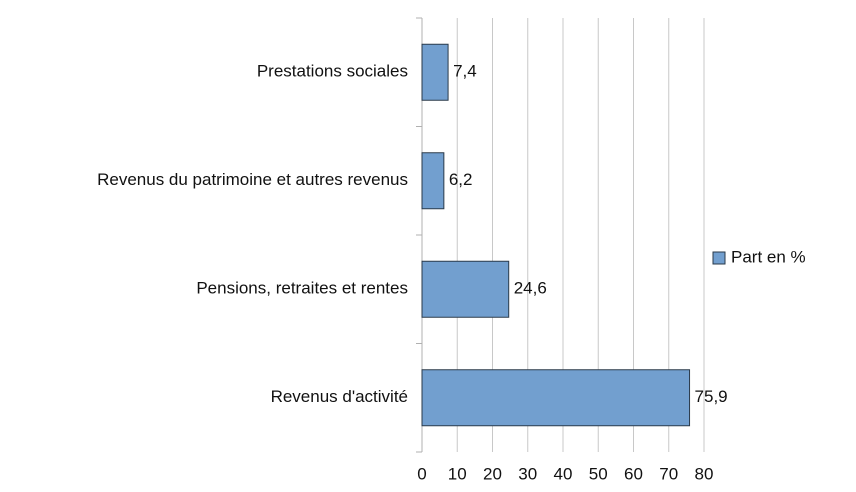 Image resolution: width=856 pixels, height=492 pixels. What do you see at coordinates (768, 256) in the screenshot?
I see `legend-label: Part en %` at bounding box center [768, 256].